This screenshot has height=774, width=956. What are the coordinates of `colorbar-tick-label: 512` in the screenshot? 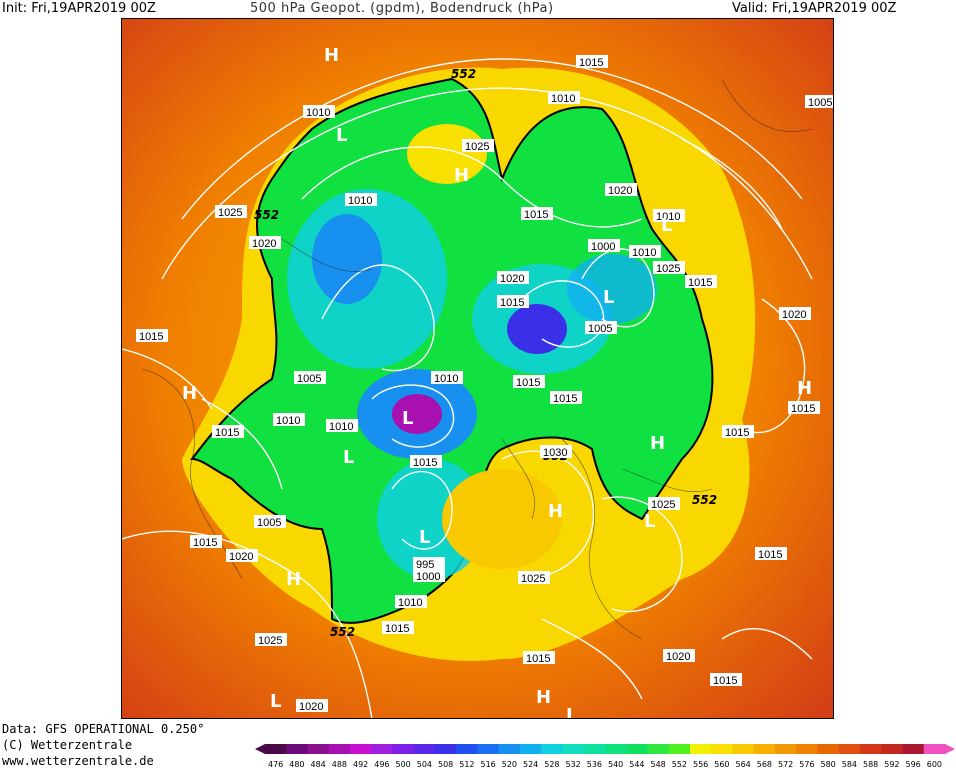 It's located at (466, 764).